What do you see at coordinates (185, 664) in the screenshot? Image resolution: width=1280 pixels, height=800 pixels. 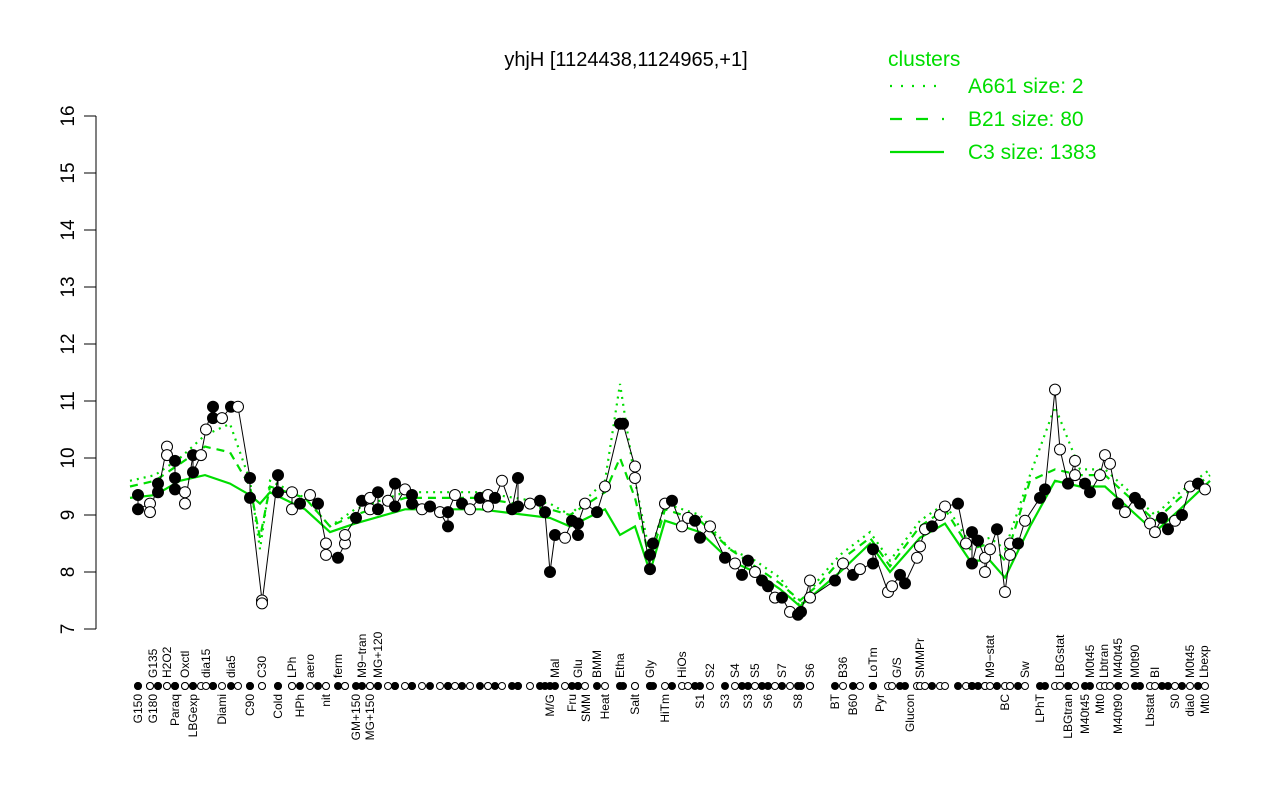 I see `x-label: Oxctl` at bounding box center [185, 664].